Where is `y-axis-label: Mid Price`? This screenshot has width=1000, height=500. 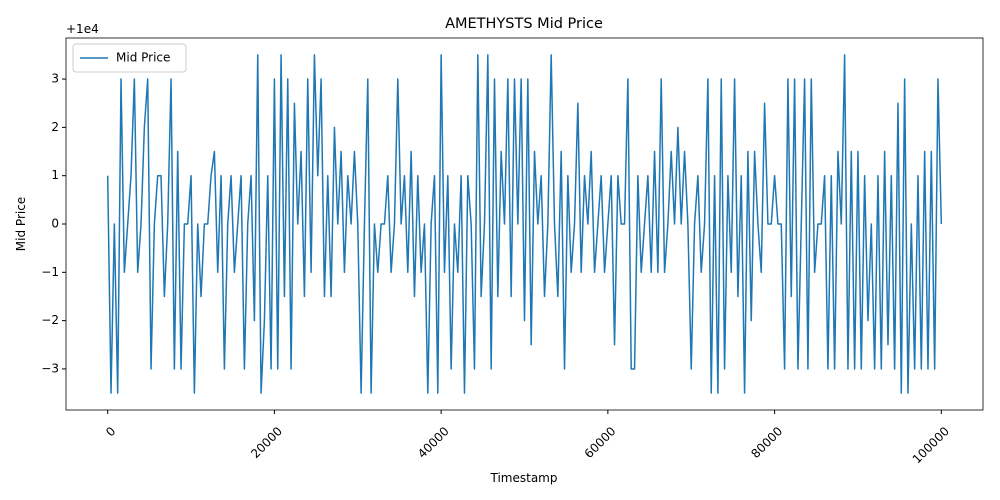 y-axis-label: Mid Price is located at coordinates (21, 224).